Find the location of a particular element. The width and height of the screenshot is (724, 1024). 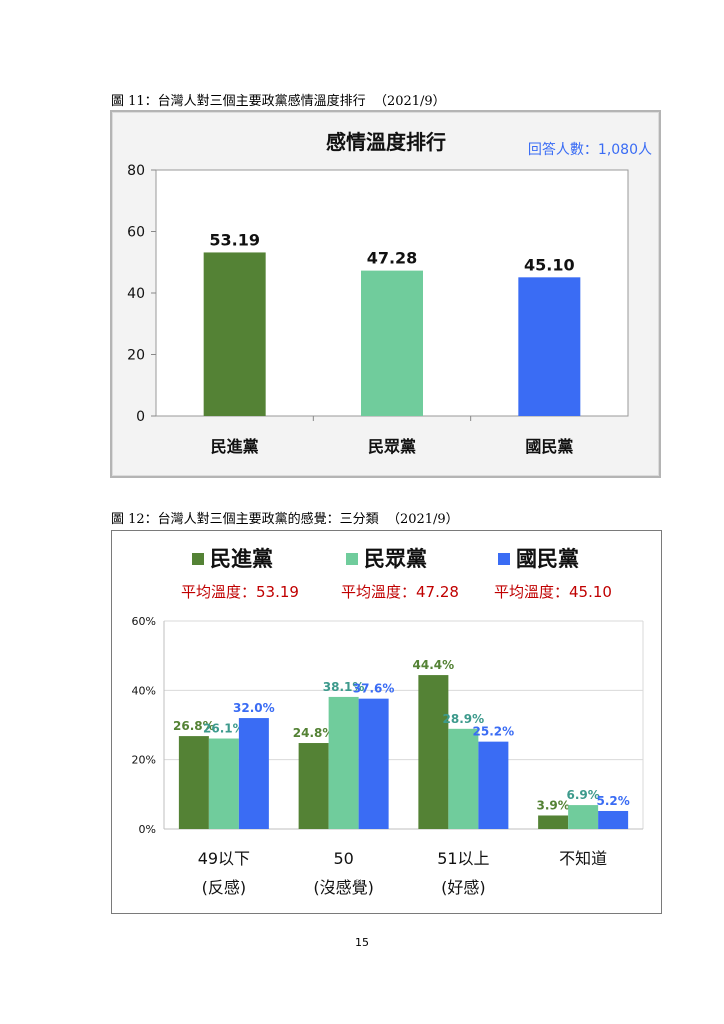

bar-value-label: 5.2% is located at coordinates (612, 801).